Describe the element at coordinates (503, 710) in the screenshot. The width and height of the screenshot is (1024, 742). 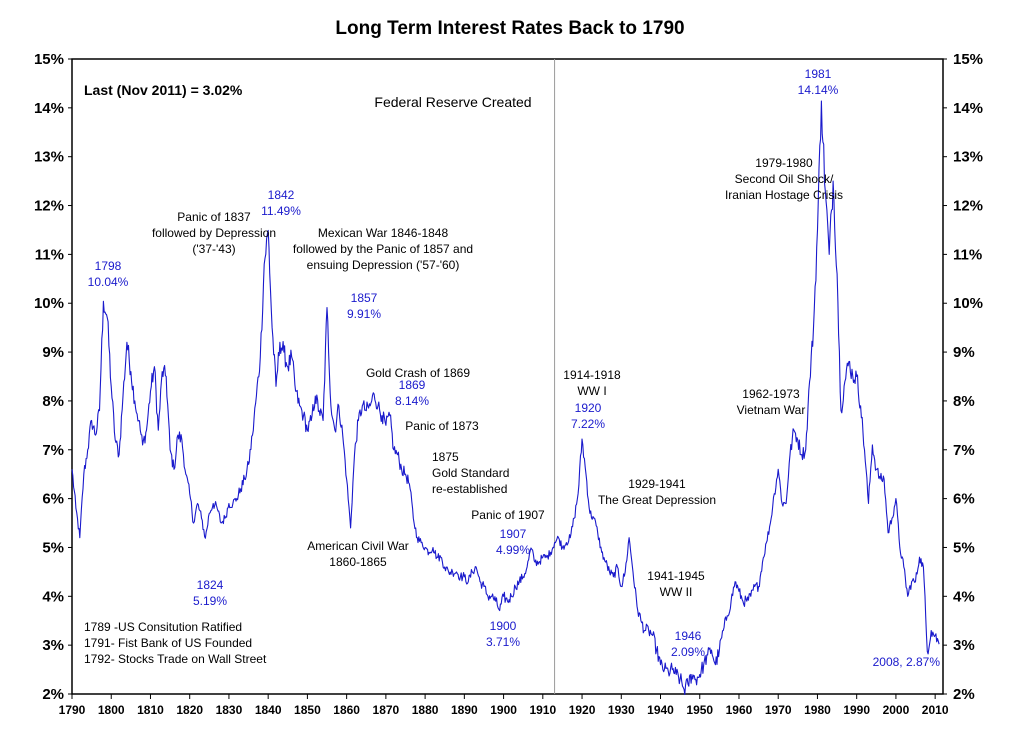
I see `x-tick-label: 1900` at that location.